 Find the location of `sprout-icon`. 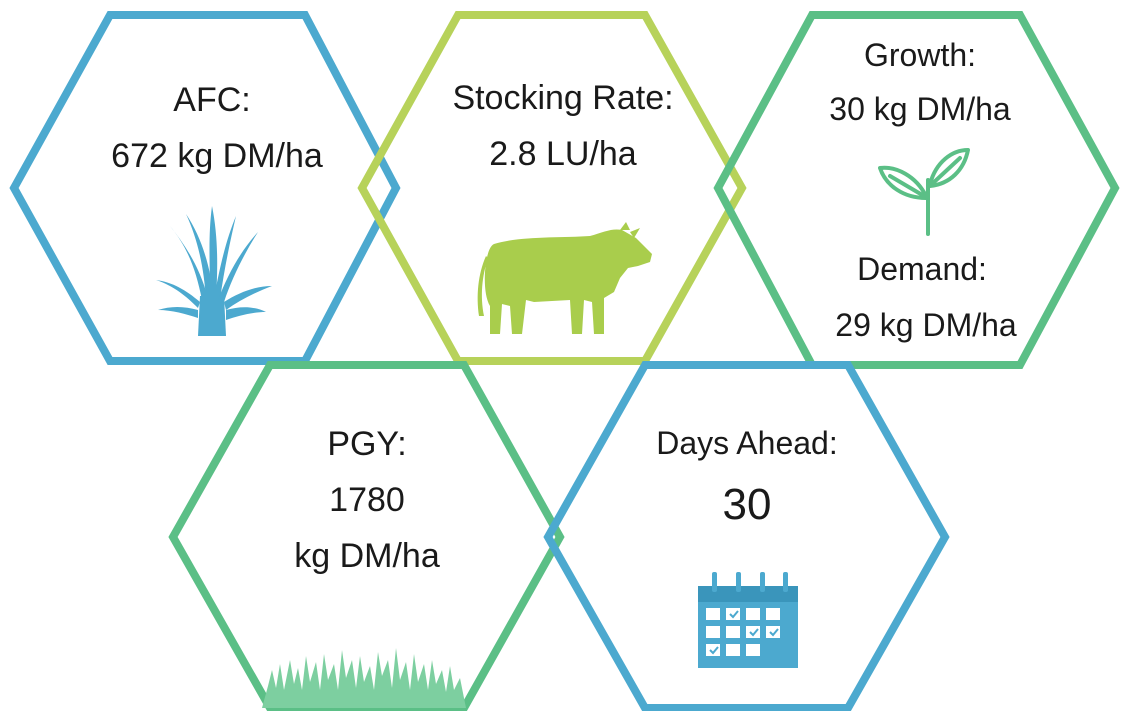

sprout-icon is located at coordinates (924, 192).